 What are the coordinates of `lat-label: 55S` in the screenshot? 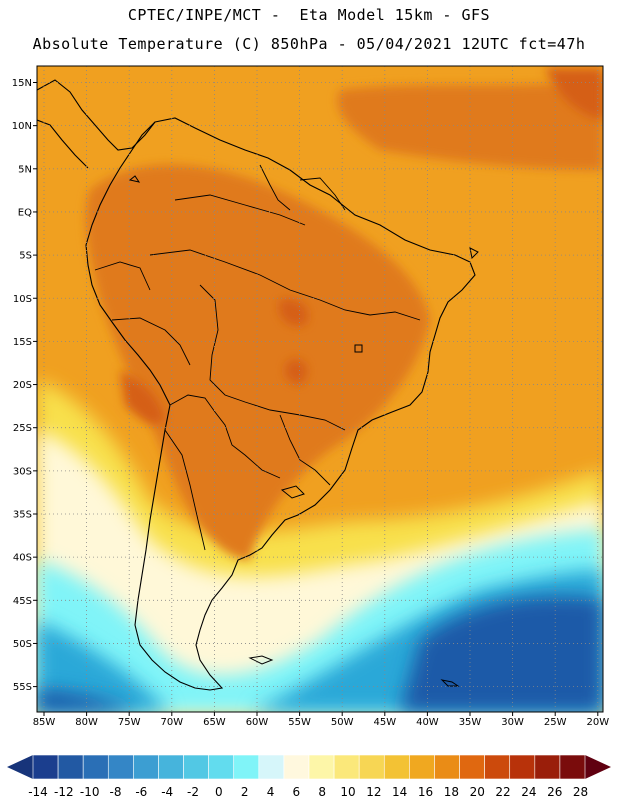 It's located at (22, 687).